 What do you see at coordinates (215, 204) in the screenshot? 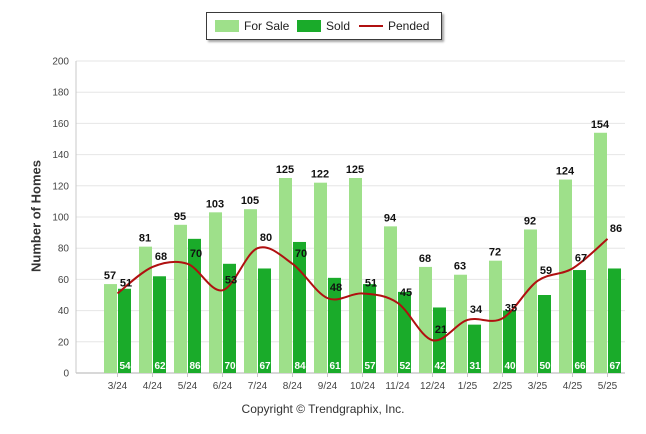
I see `data-label-for-sale: 103` at bounding box center [215, 204].